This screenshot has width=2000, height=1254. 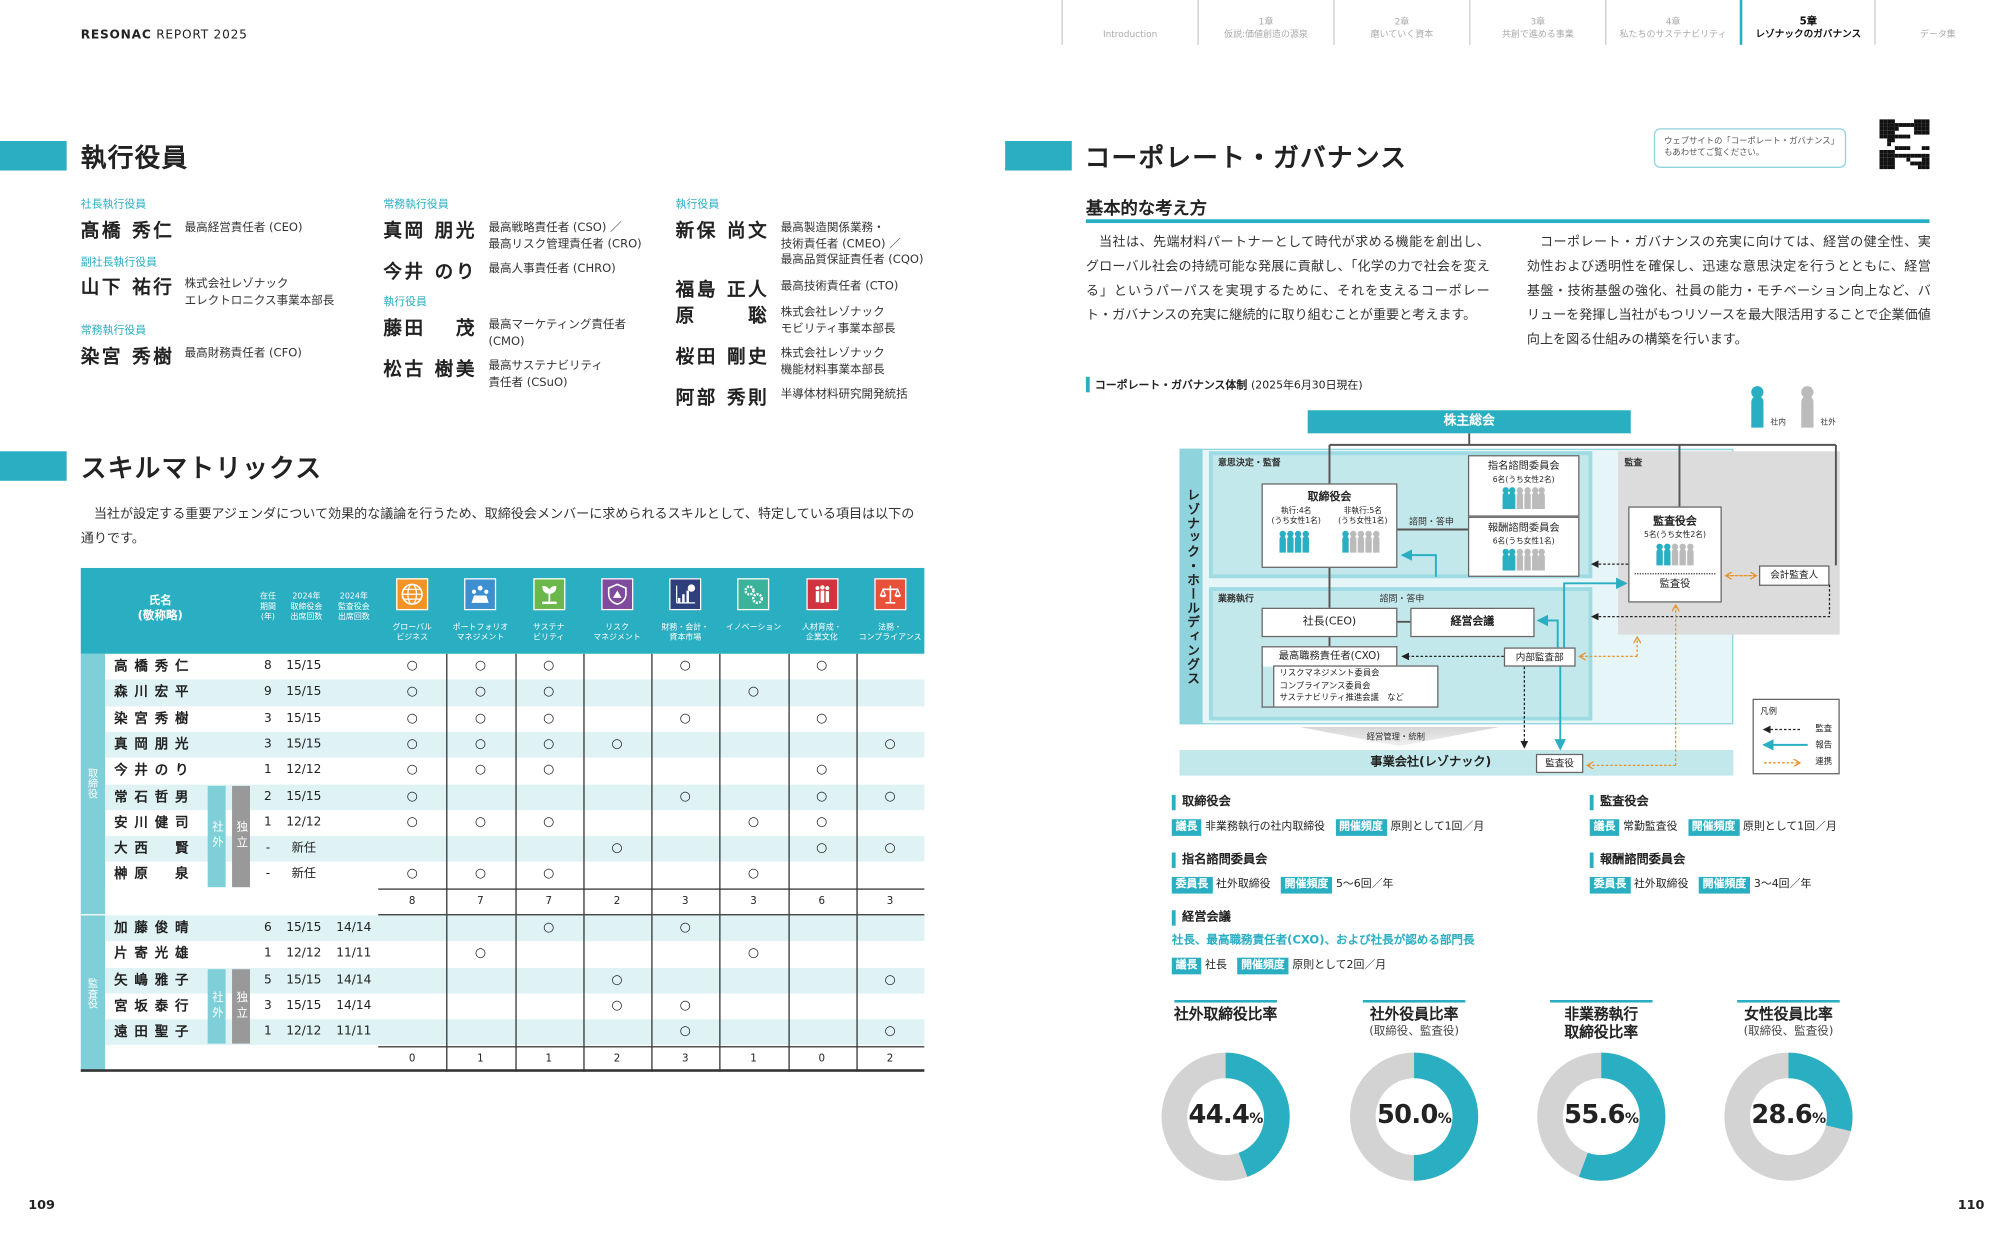 What do you see at coordinates (480, 628) in the screenshot?
I see `header-line: ポートフォリオ` at bounding box center [480, 628].